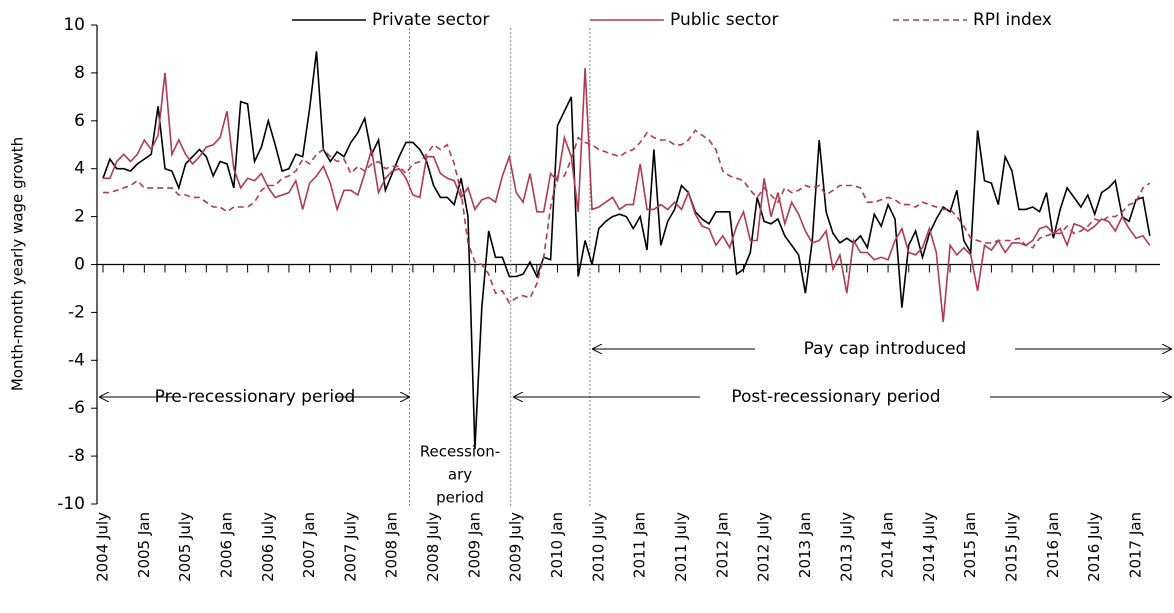 The image size is (1174, 613). What do you see at coordinates (1094, 547) in the screenshot?
I see `x-tick-label: 2016 July` at bounding box center [1094, 547].